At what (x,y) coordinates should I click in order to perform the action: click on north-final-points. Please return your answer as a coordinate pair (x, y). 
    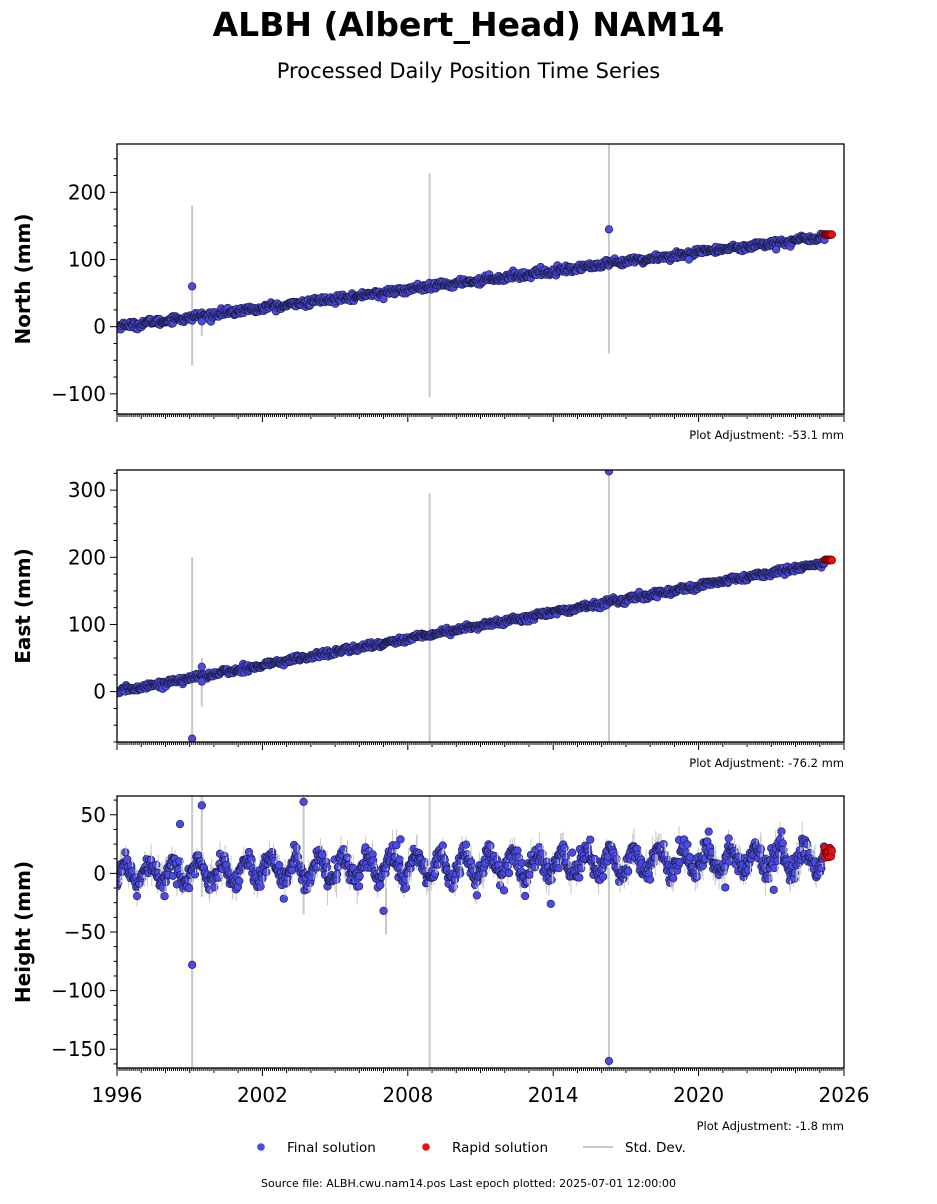
    Looking at the image, I should click on (473, 281).